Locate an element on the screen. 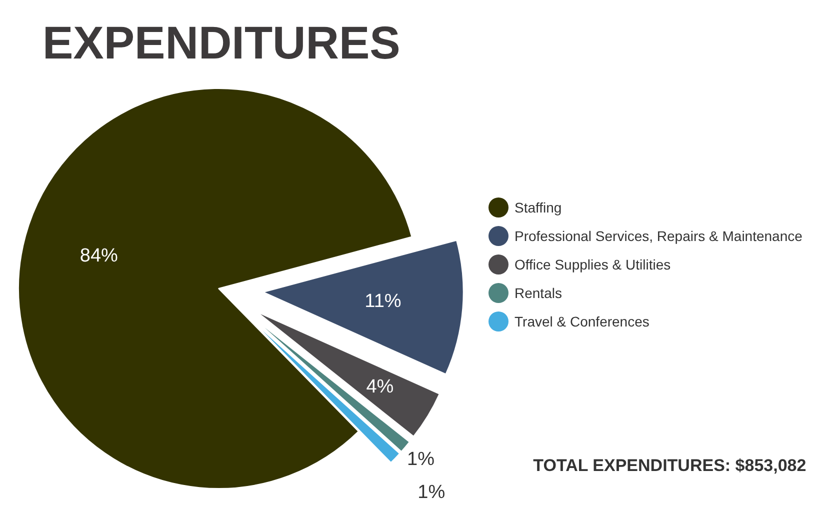  chart-title: EXPENDITURES is located at coordinates (221, 42).